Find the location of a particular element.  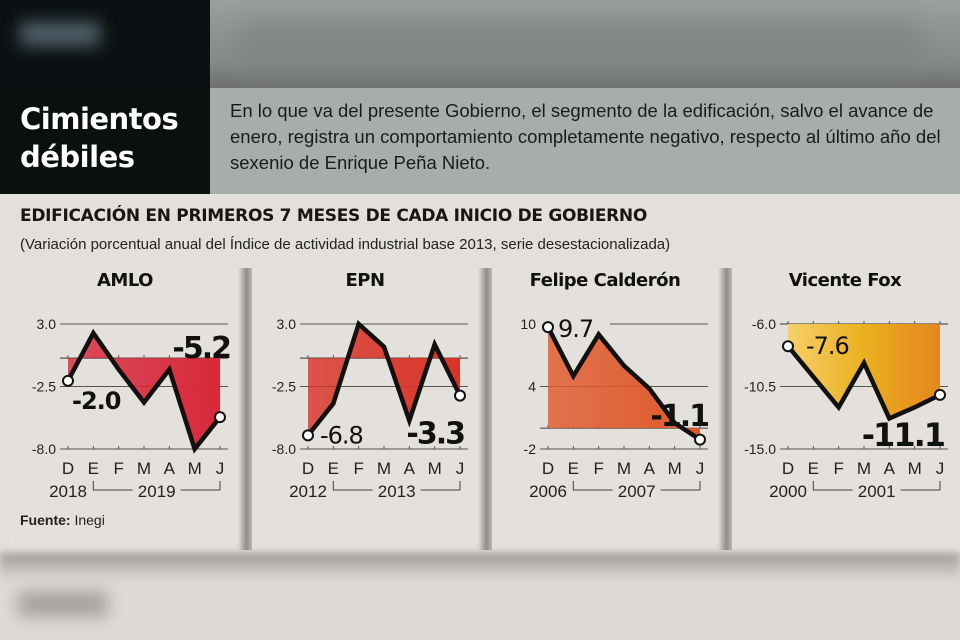

year-label: 2019 is located at coordinates (157, 491).